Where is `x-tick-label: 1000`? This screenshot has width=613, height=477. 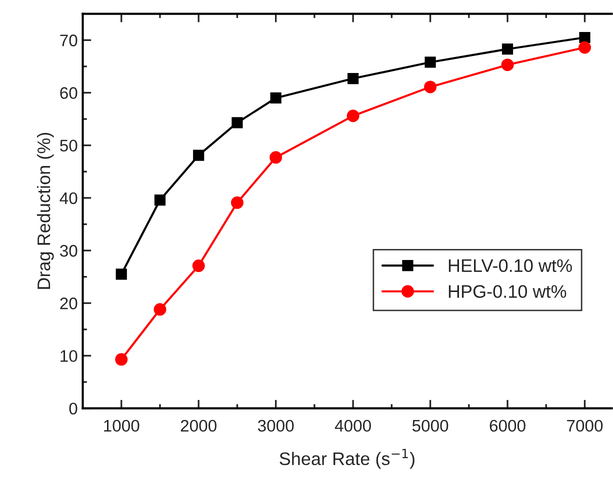 x-tick-label: 1000 is located at coordinates (122, 426).